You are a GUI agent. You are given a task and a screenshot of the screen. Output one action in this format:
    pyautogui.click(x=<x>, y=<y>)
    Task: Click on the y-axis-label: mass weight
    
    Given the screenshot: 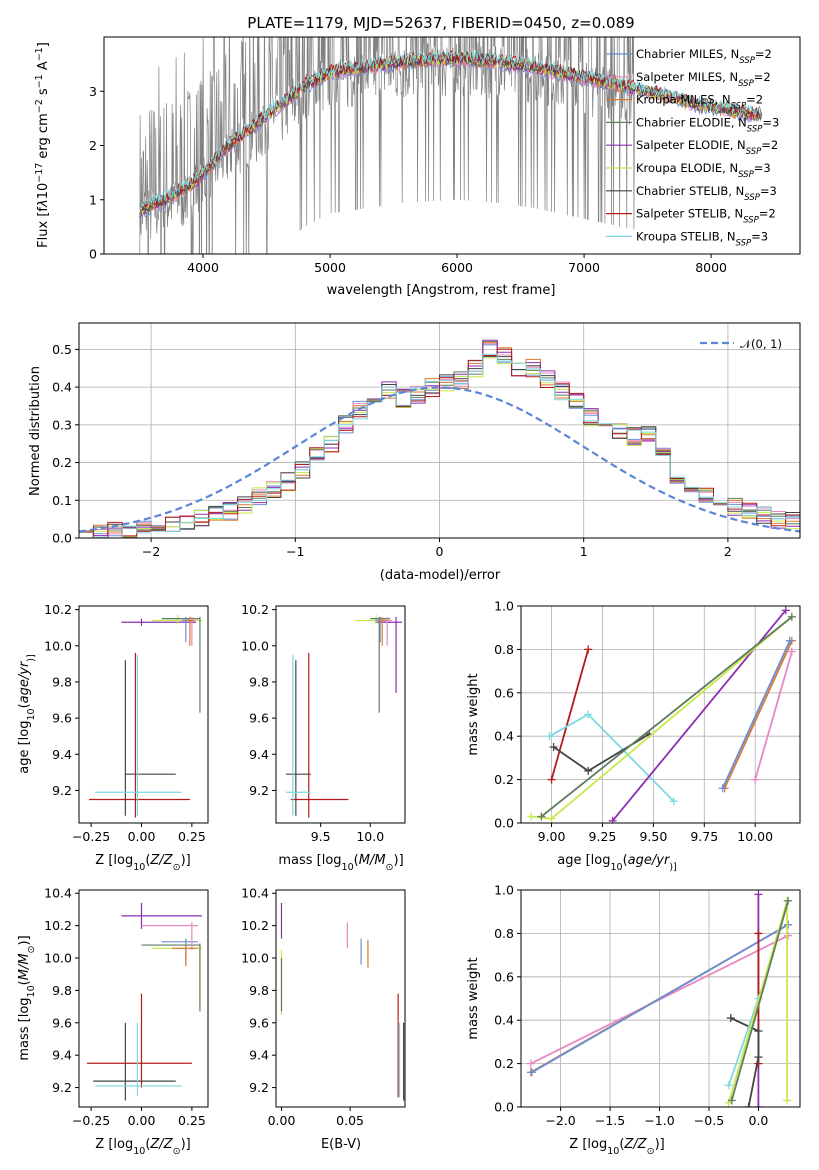 What is the action you would take?
    pyautogui.click(x=473, y=998)
    